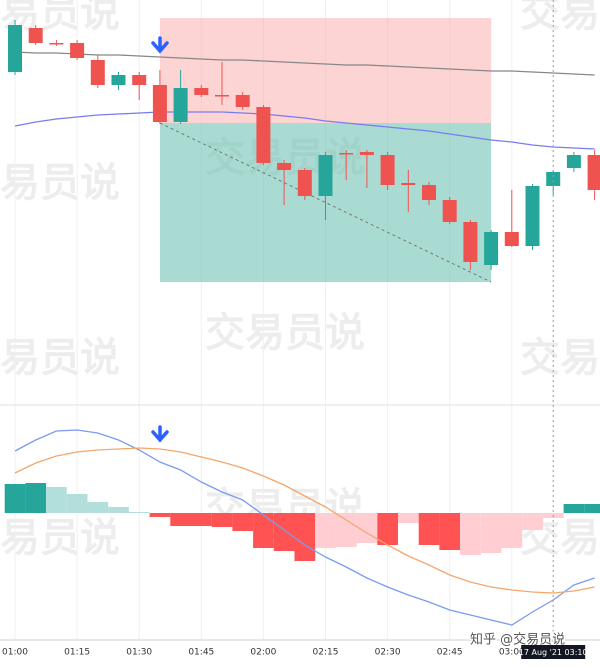  What do you see at coordinates (325, 202) in the screenshot?
I see `trade-path` at bounding box center [325, 202].